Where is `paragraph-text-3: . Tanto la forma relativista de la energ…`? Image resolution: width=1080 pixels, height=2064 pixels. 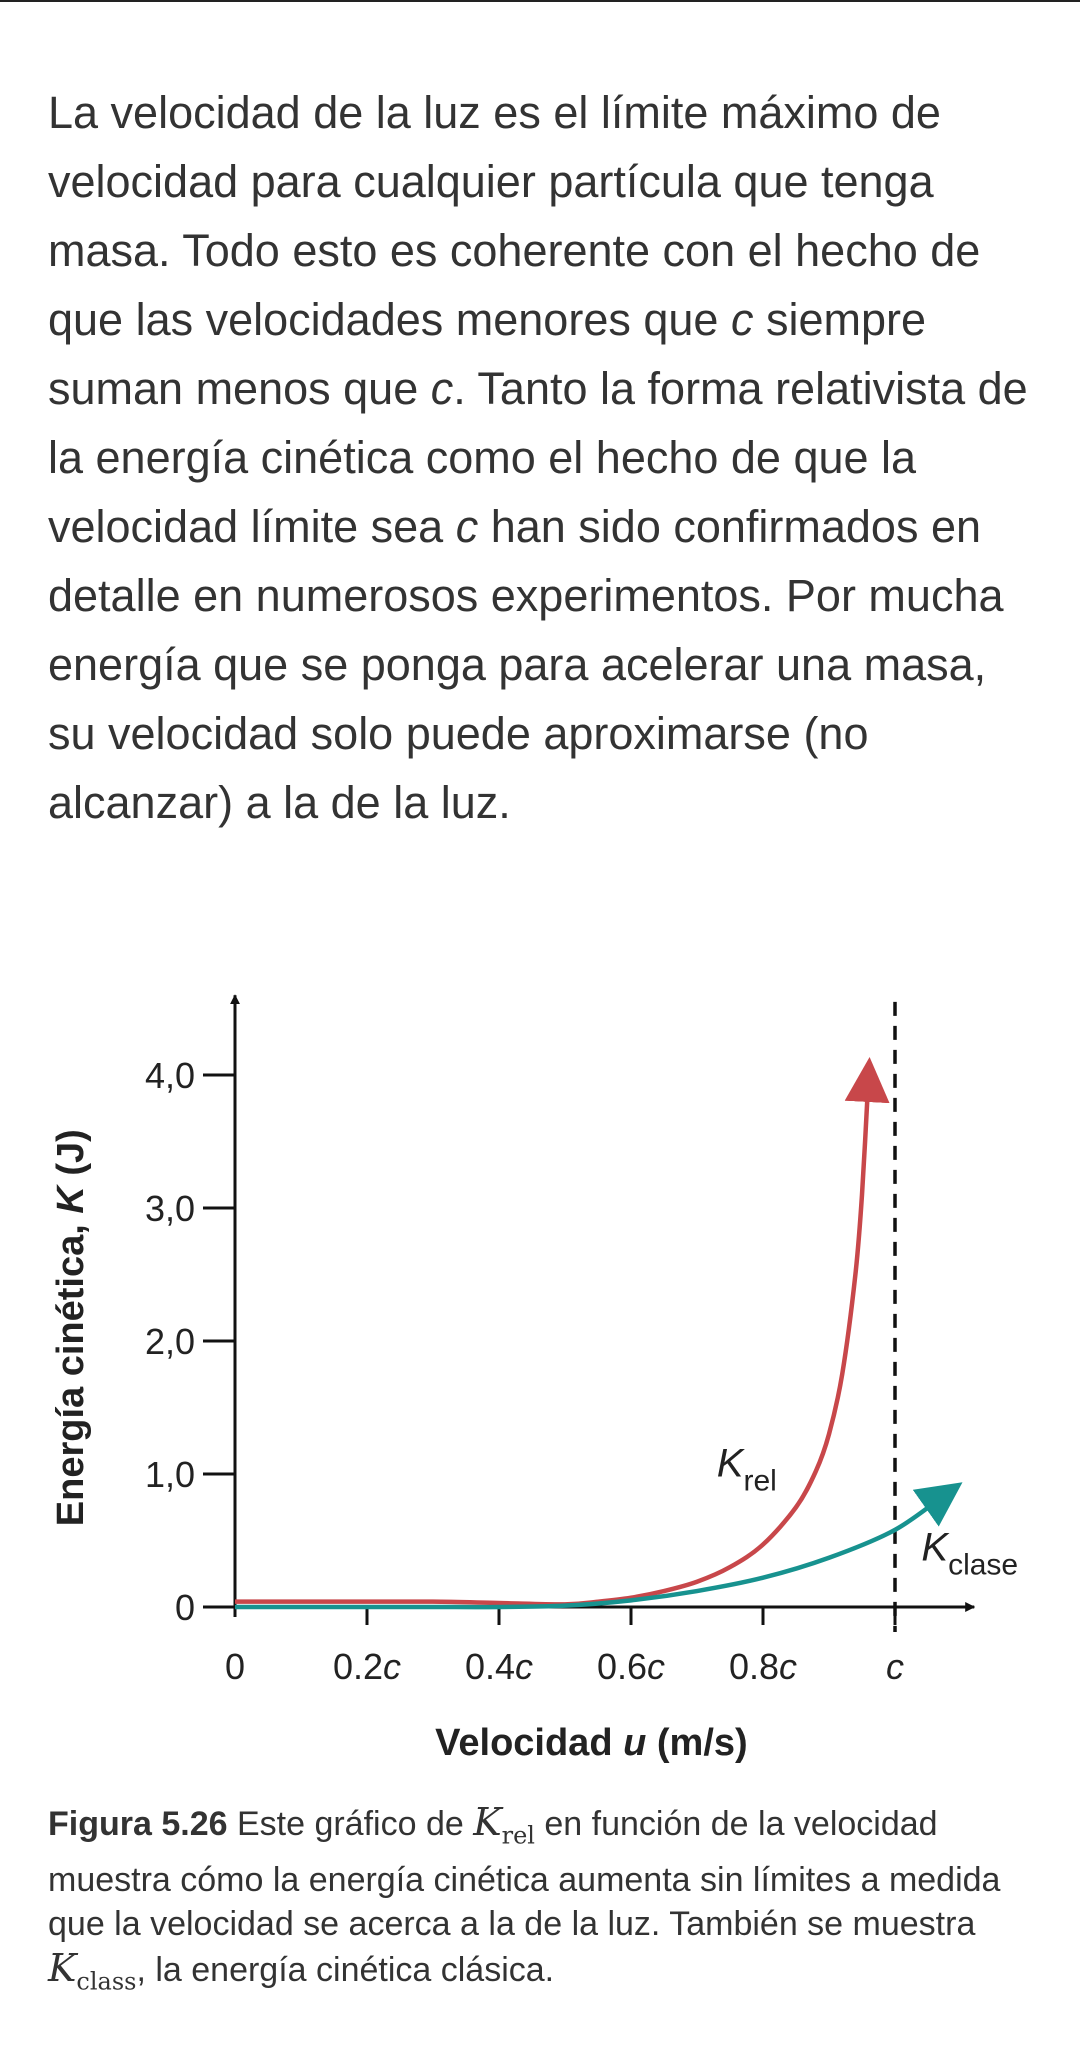 paragraph-text-3: . Tanto la forma relativista de la energ… is located at coordinates (538, 457).